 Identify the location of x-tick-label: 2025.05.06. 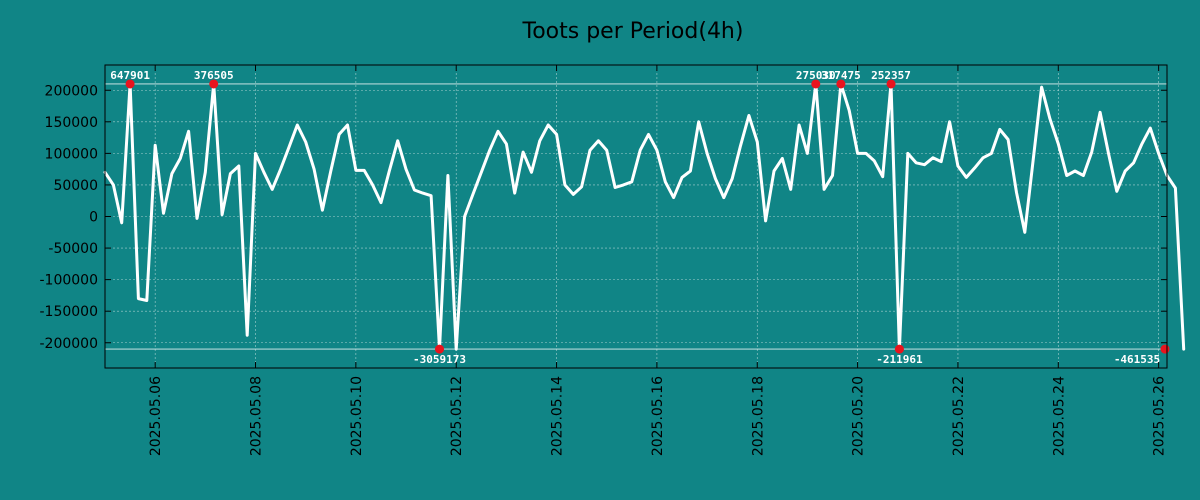
(156, 416).